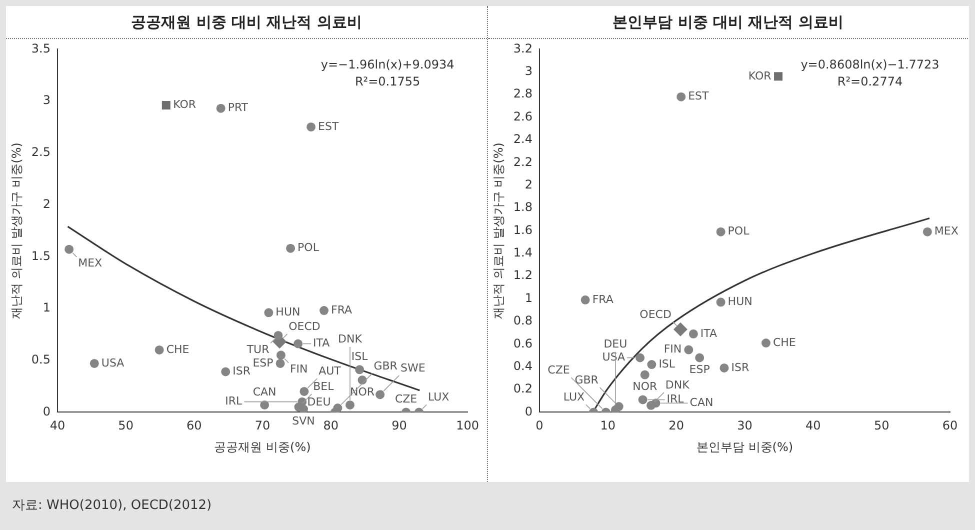 This screenshot has height=530, width=975. Describe the element at coordinates (645, 387) in the screenshot. I see `annotation: NOR` at that location.